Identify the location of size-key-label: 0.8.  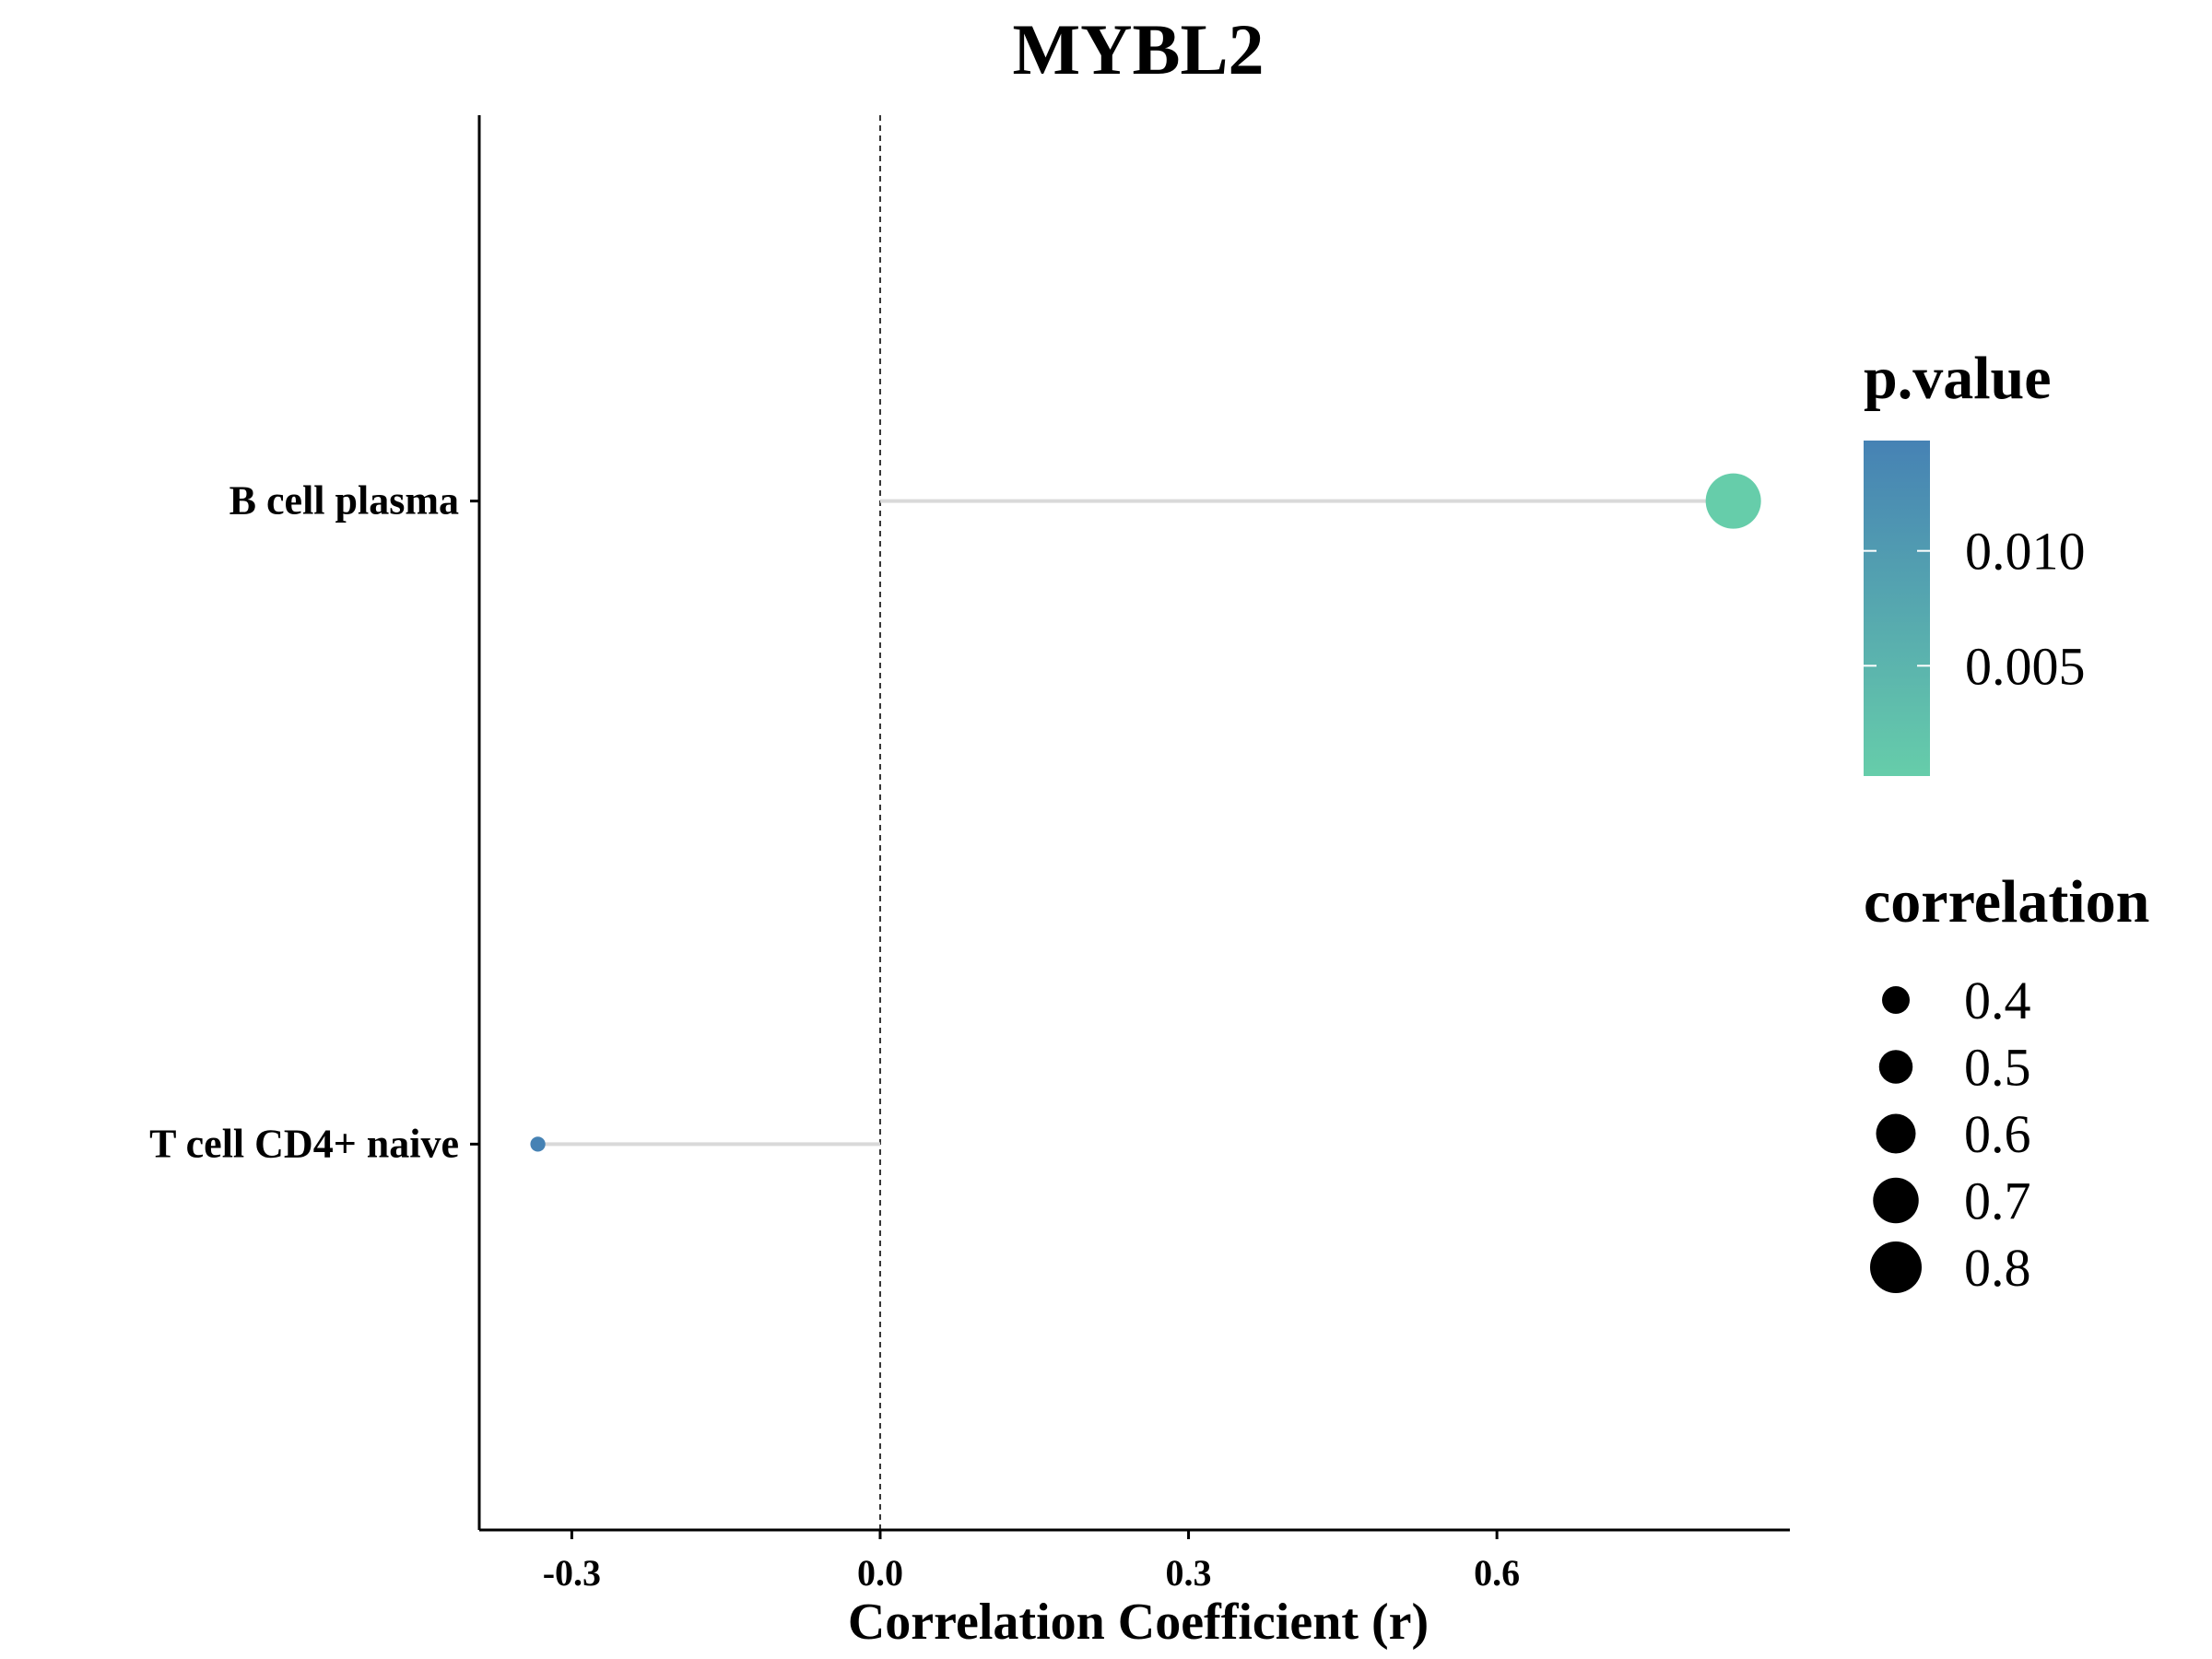
(1997, 1268).